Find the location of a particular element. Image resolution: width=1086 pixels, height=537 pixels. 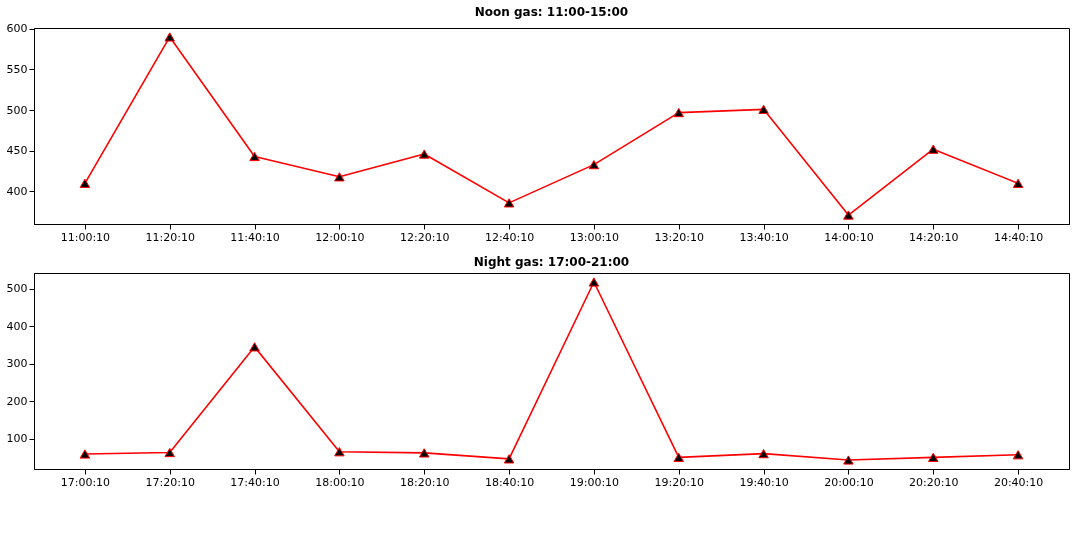

x-tick-label: 14:20:10 is located at coordinates (934, 237).